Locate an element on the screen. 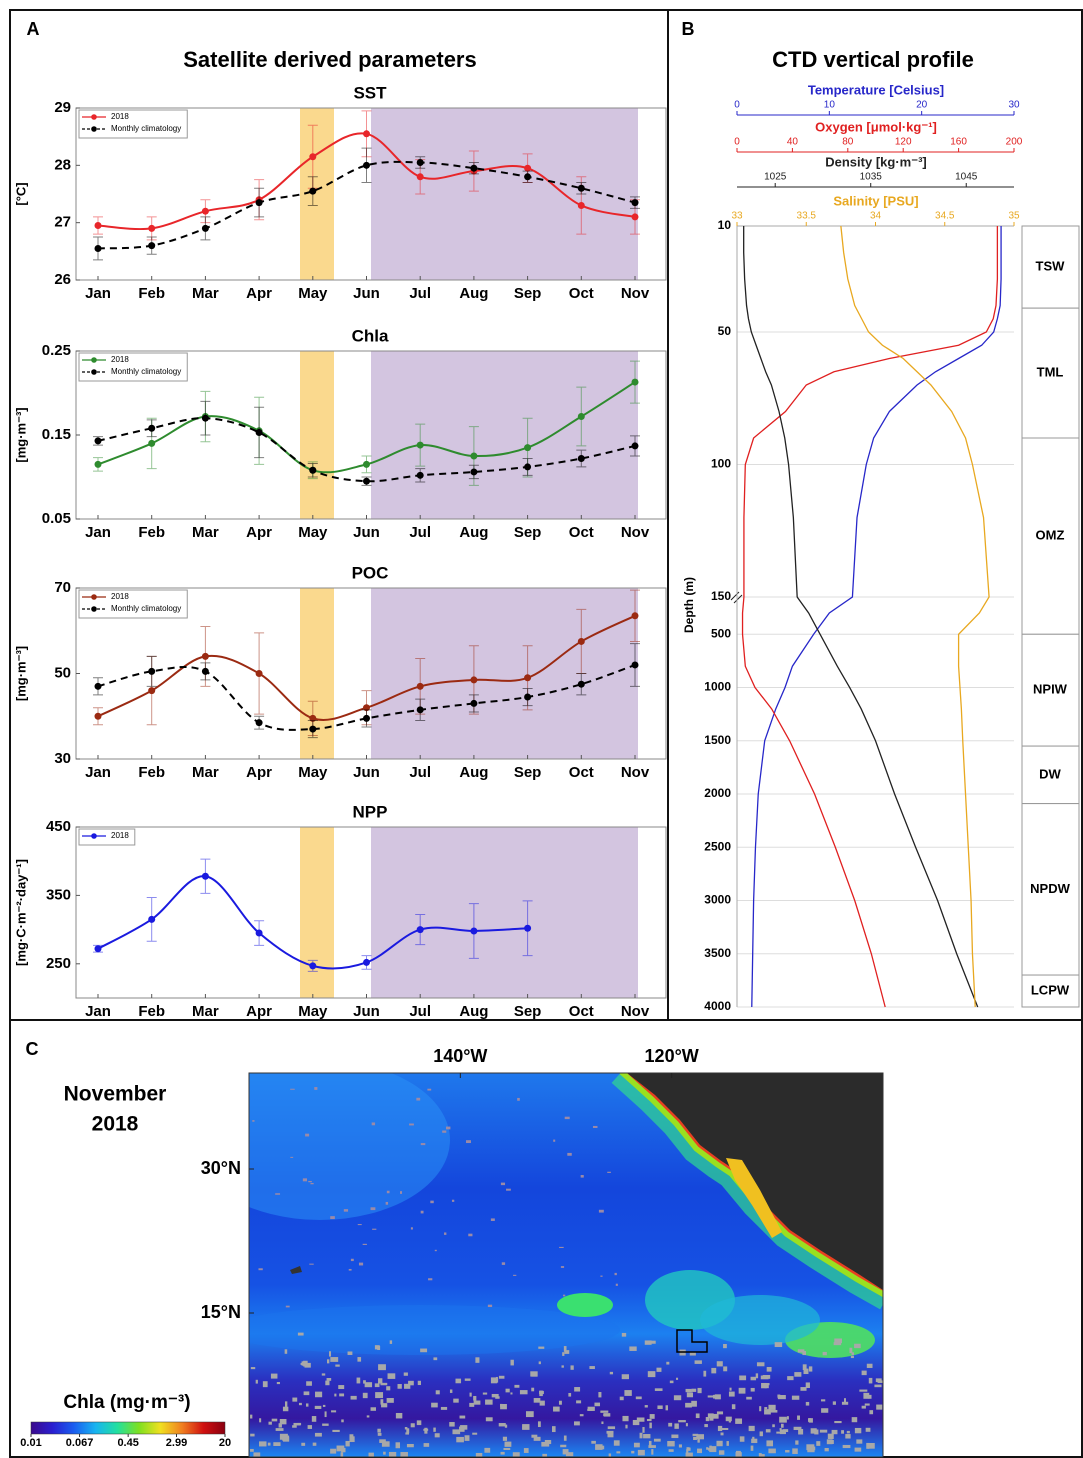 Image resolution: width=1083 pixels, height=1458 pixels. panel-label: C is located at coordinates (32, 1049).